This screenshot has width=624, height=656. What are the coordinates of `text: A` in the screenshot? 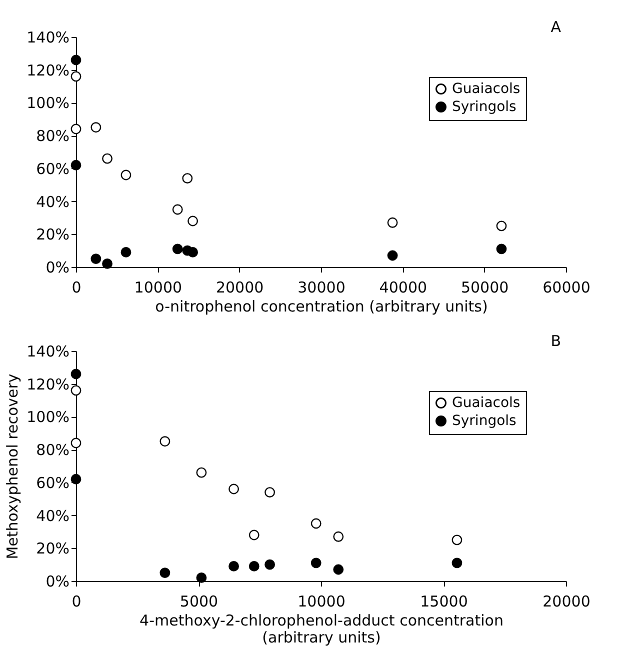 It's located at (556, 27).